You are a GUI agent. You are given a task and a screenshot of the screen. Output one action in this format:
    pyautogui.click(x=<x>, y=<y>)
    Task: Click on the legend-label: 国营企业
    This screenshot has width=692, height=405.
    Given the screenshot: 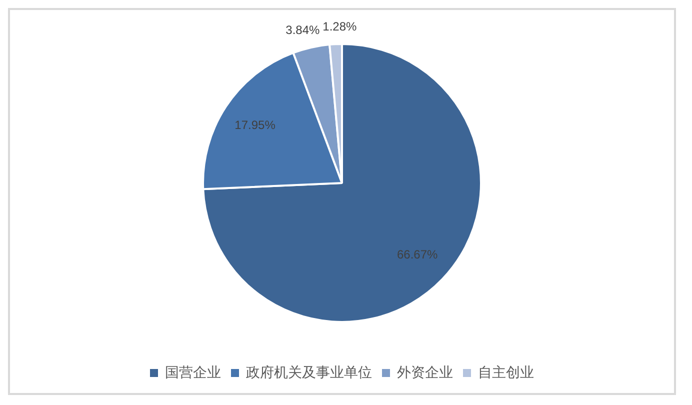 What is the action you would take?
    pyautogui.click(x=193, y=372)
    